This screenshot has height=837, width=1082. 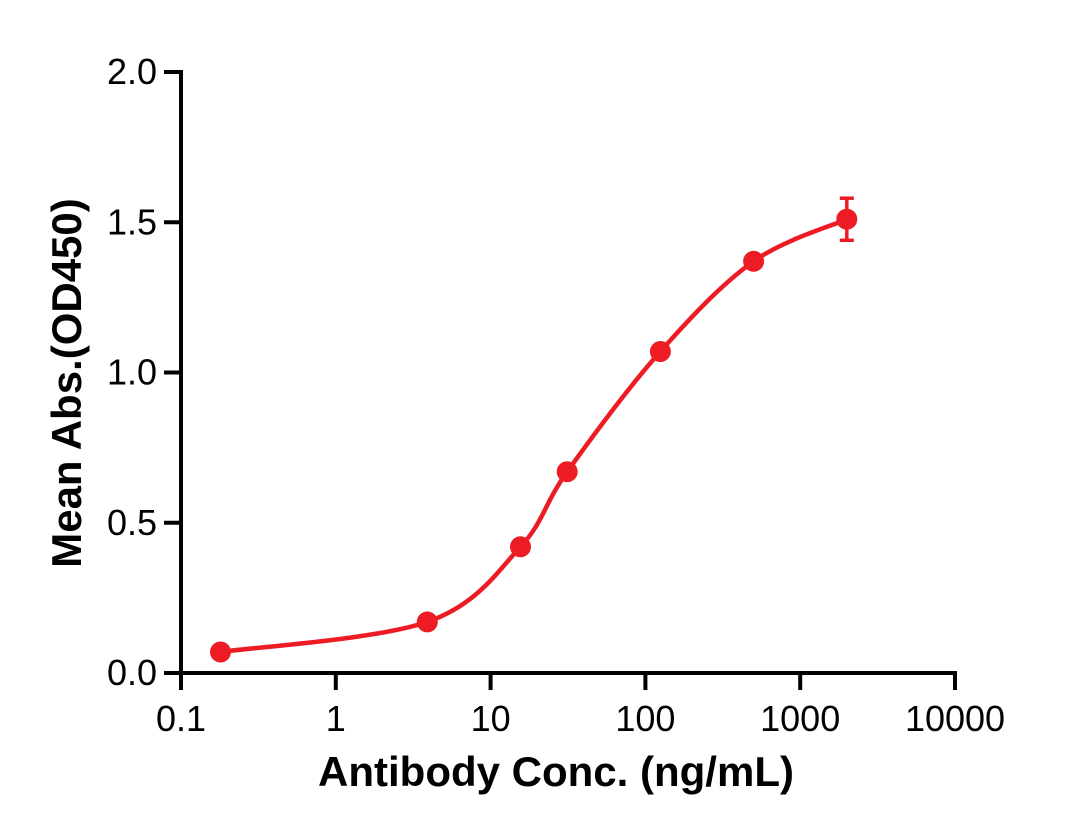 What do you see at coordinates (132, 221) in the screenshot?
I see `y-tick-label: 1.5` at bounding box center [132, 221].